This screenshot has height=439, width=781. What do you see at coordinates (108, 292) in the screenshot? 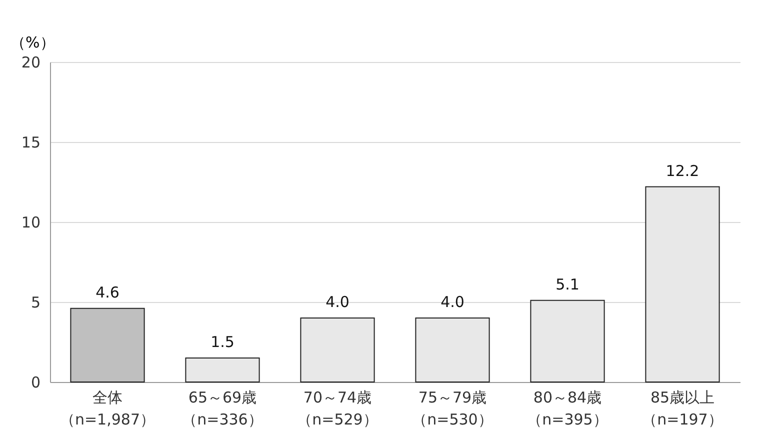
I see `data-label: 4.6` at bounding box center [108, 292].